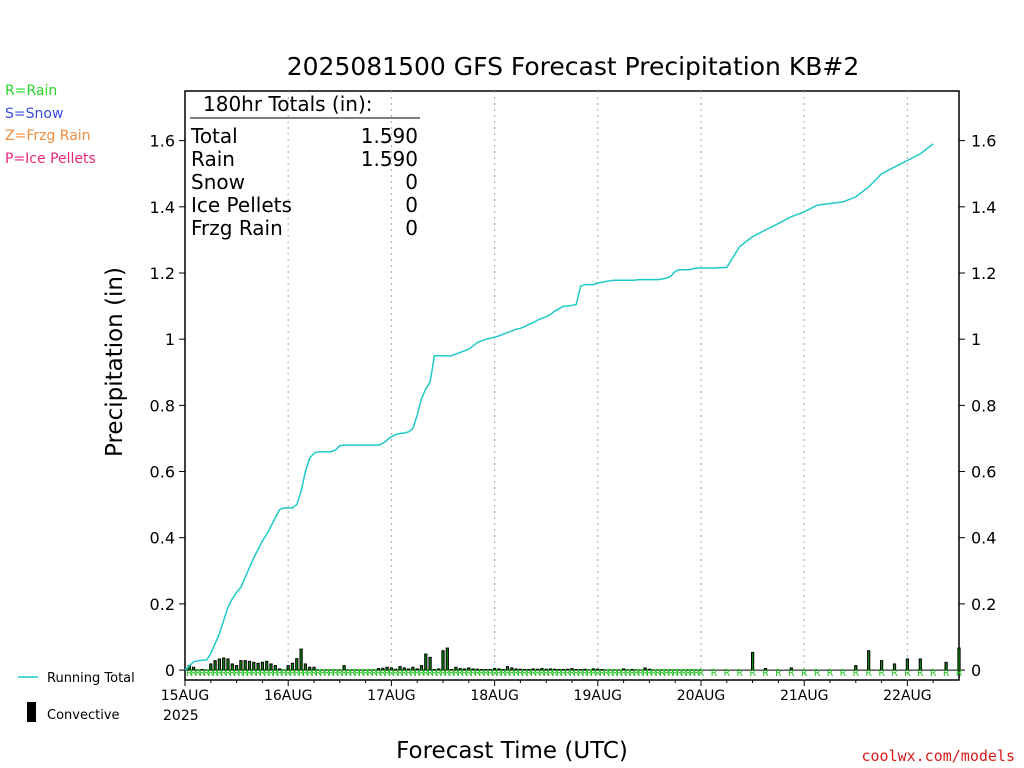 This screenshot has width=1024, height=768. What do you see at coordinates (804, 696) in the screenshot?
I see `x-tick-label: 21AUG` at bounding box center [804, 696].